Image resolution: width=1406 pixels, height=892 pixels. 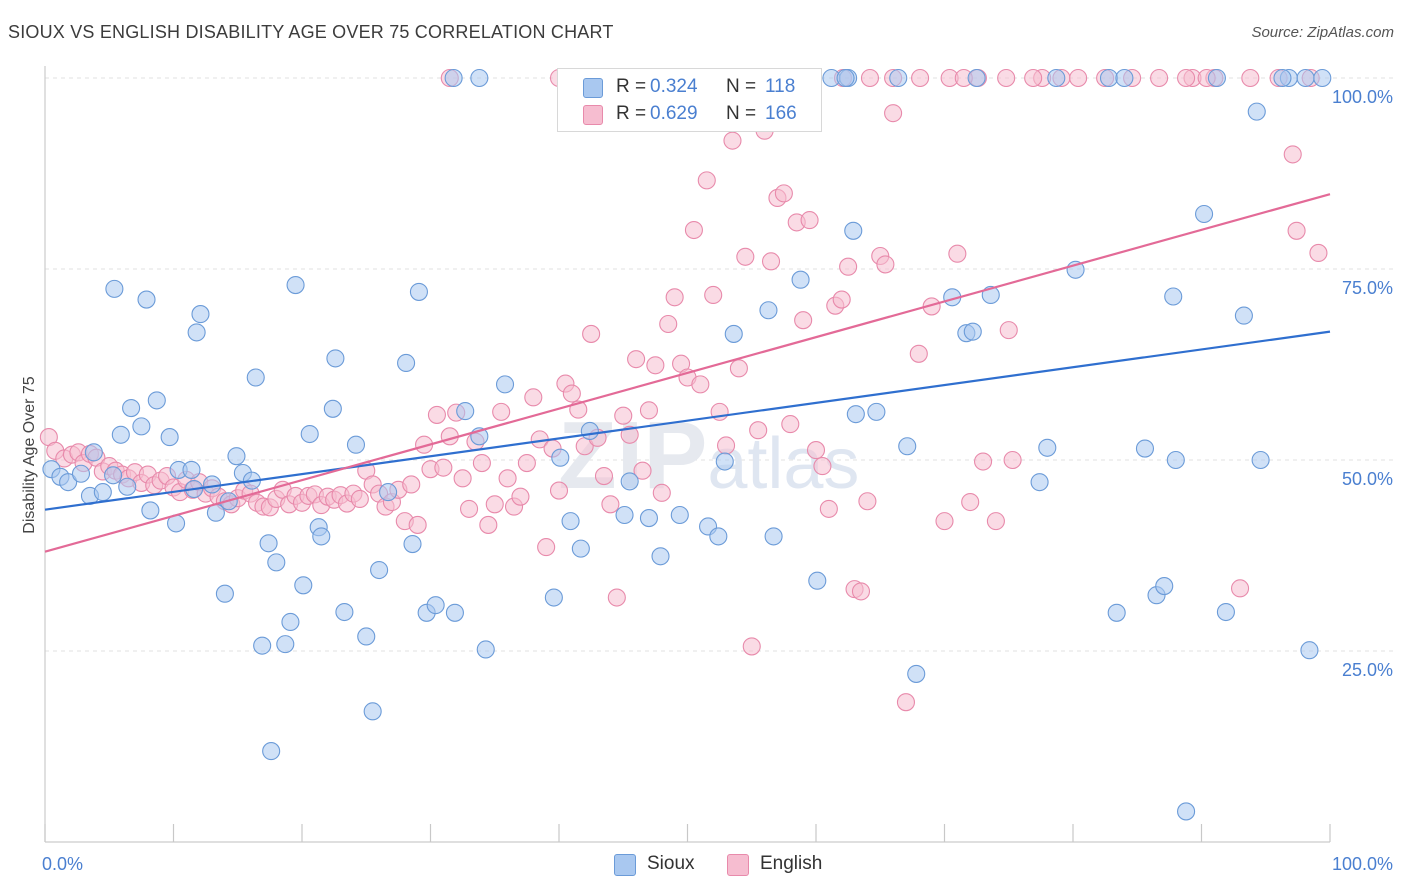 What do you see at coordinates (674, 86) in the screenshot?
I see `r-value: 0.324` at bounding box center [674, 86].